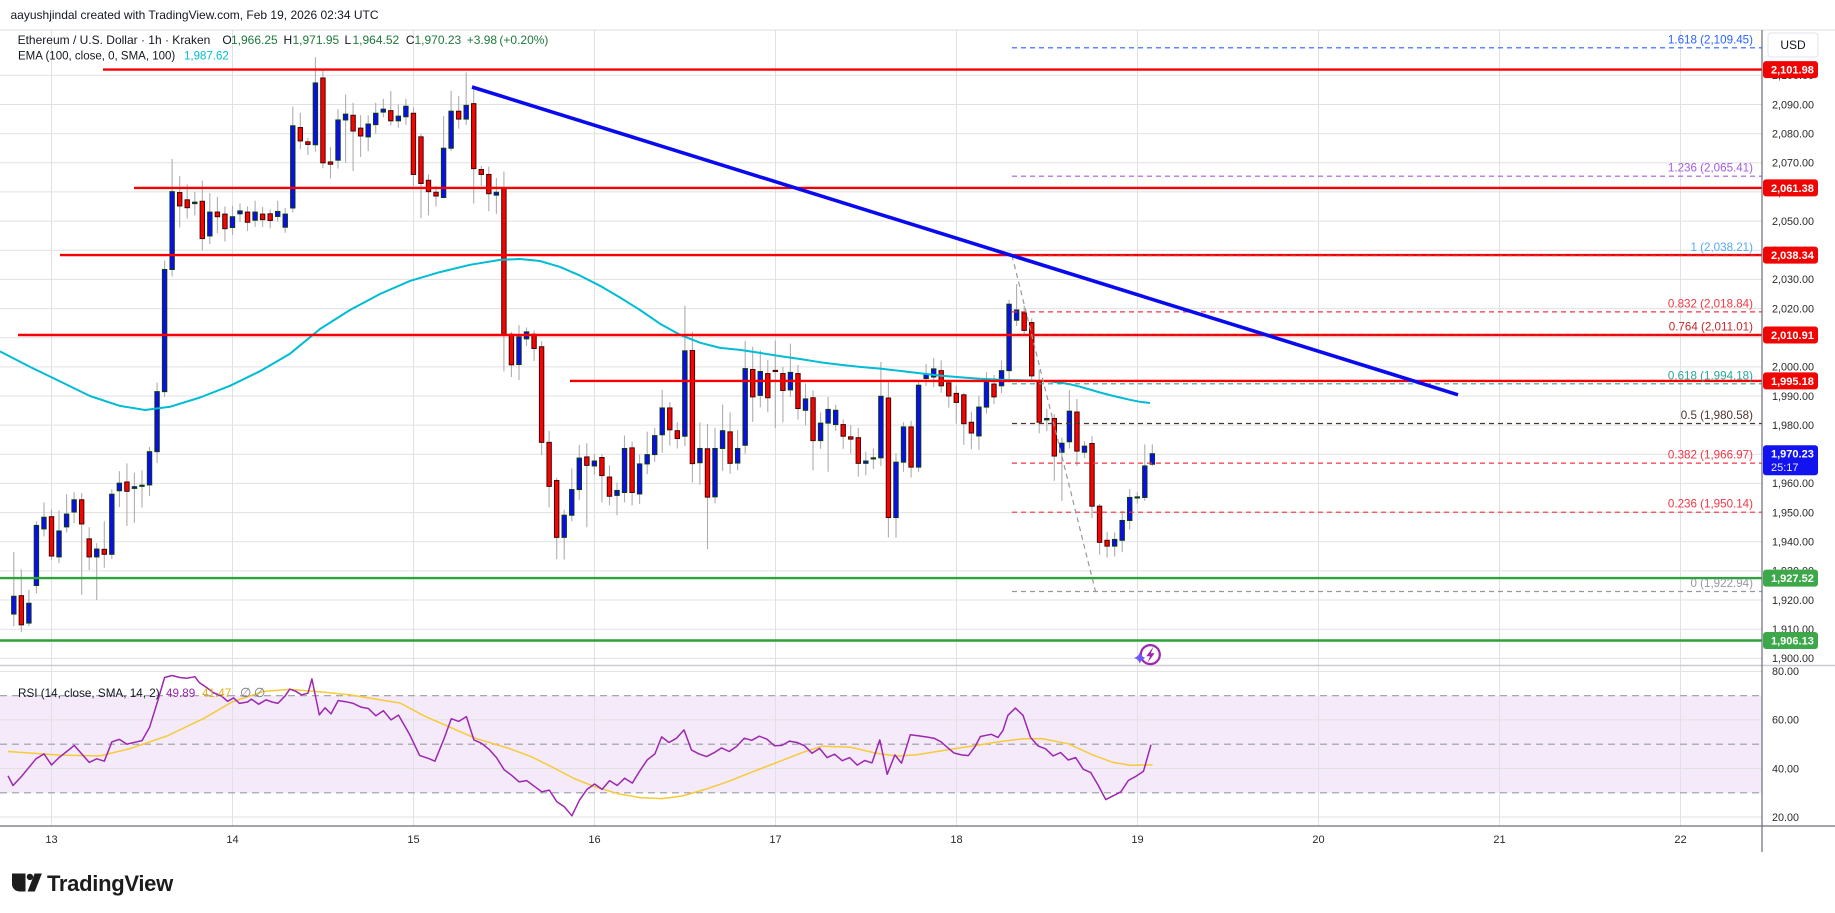 Image resolution: width=1835 pixels, height=913 pixels. Describe the element at coordinates (1793, 135) in the screenshot. I see `svg-text: 2,080.00` at that location.